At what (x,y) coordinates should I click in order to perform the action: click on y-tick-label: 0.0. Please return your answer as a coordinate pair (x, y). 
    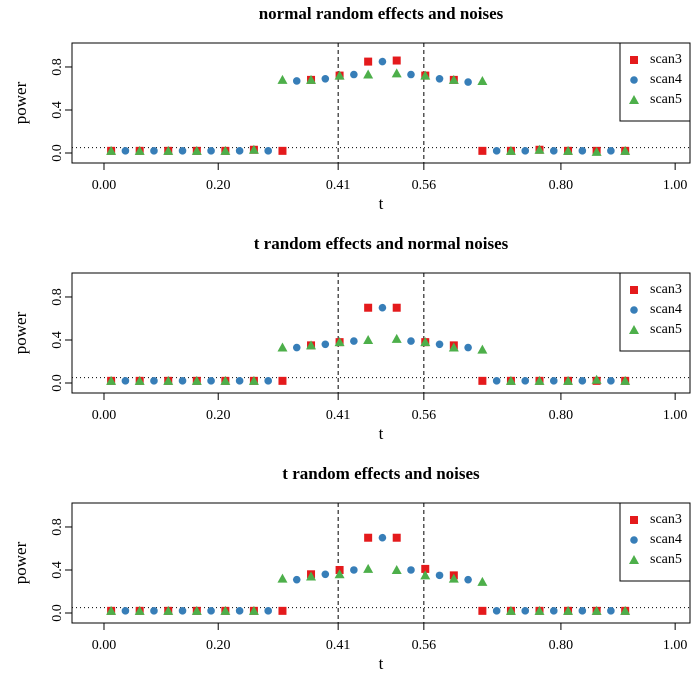
    Looking at the image, I should click on (57, 613).